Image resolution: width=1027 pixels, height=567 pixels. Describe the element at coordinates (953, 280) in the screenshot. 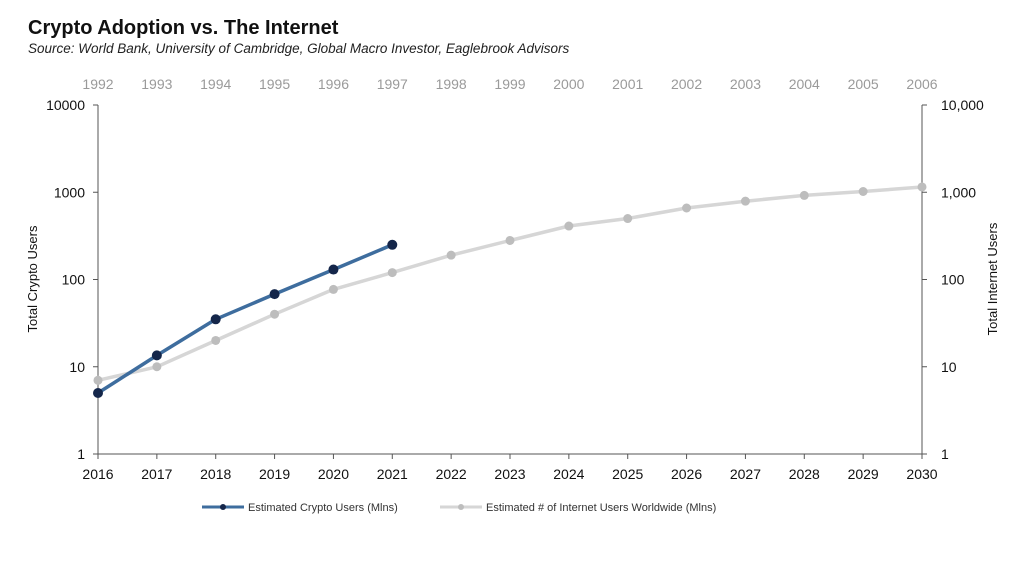

I see `y-right-tick-label-100: 100` at that location.